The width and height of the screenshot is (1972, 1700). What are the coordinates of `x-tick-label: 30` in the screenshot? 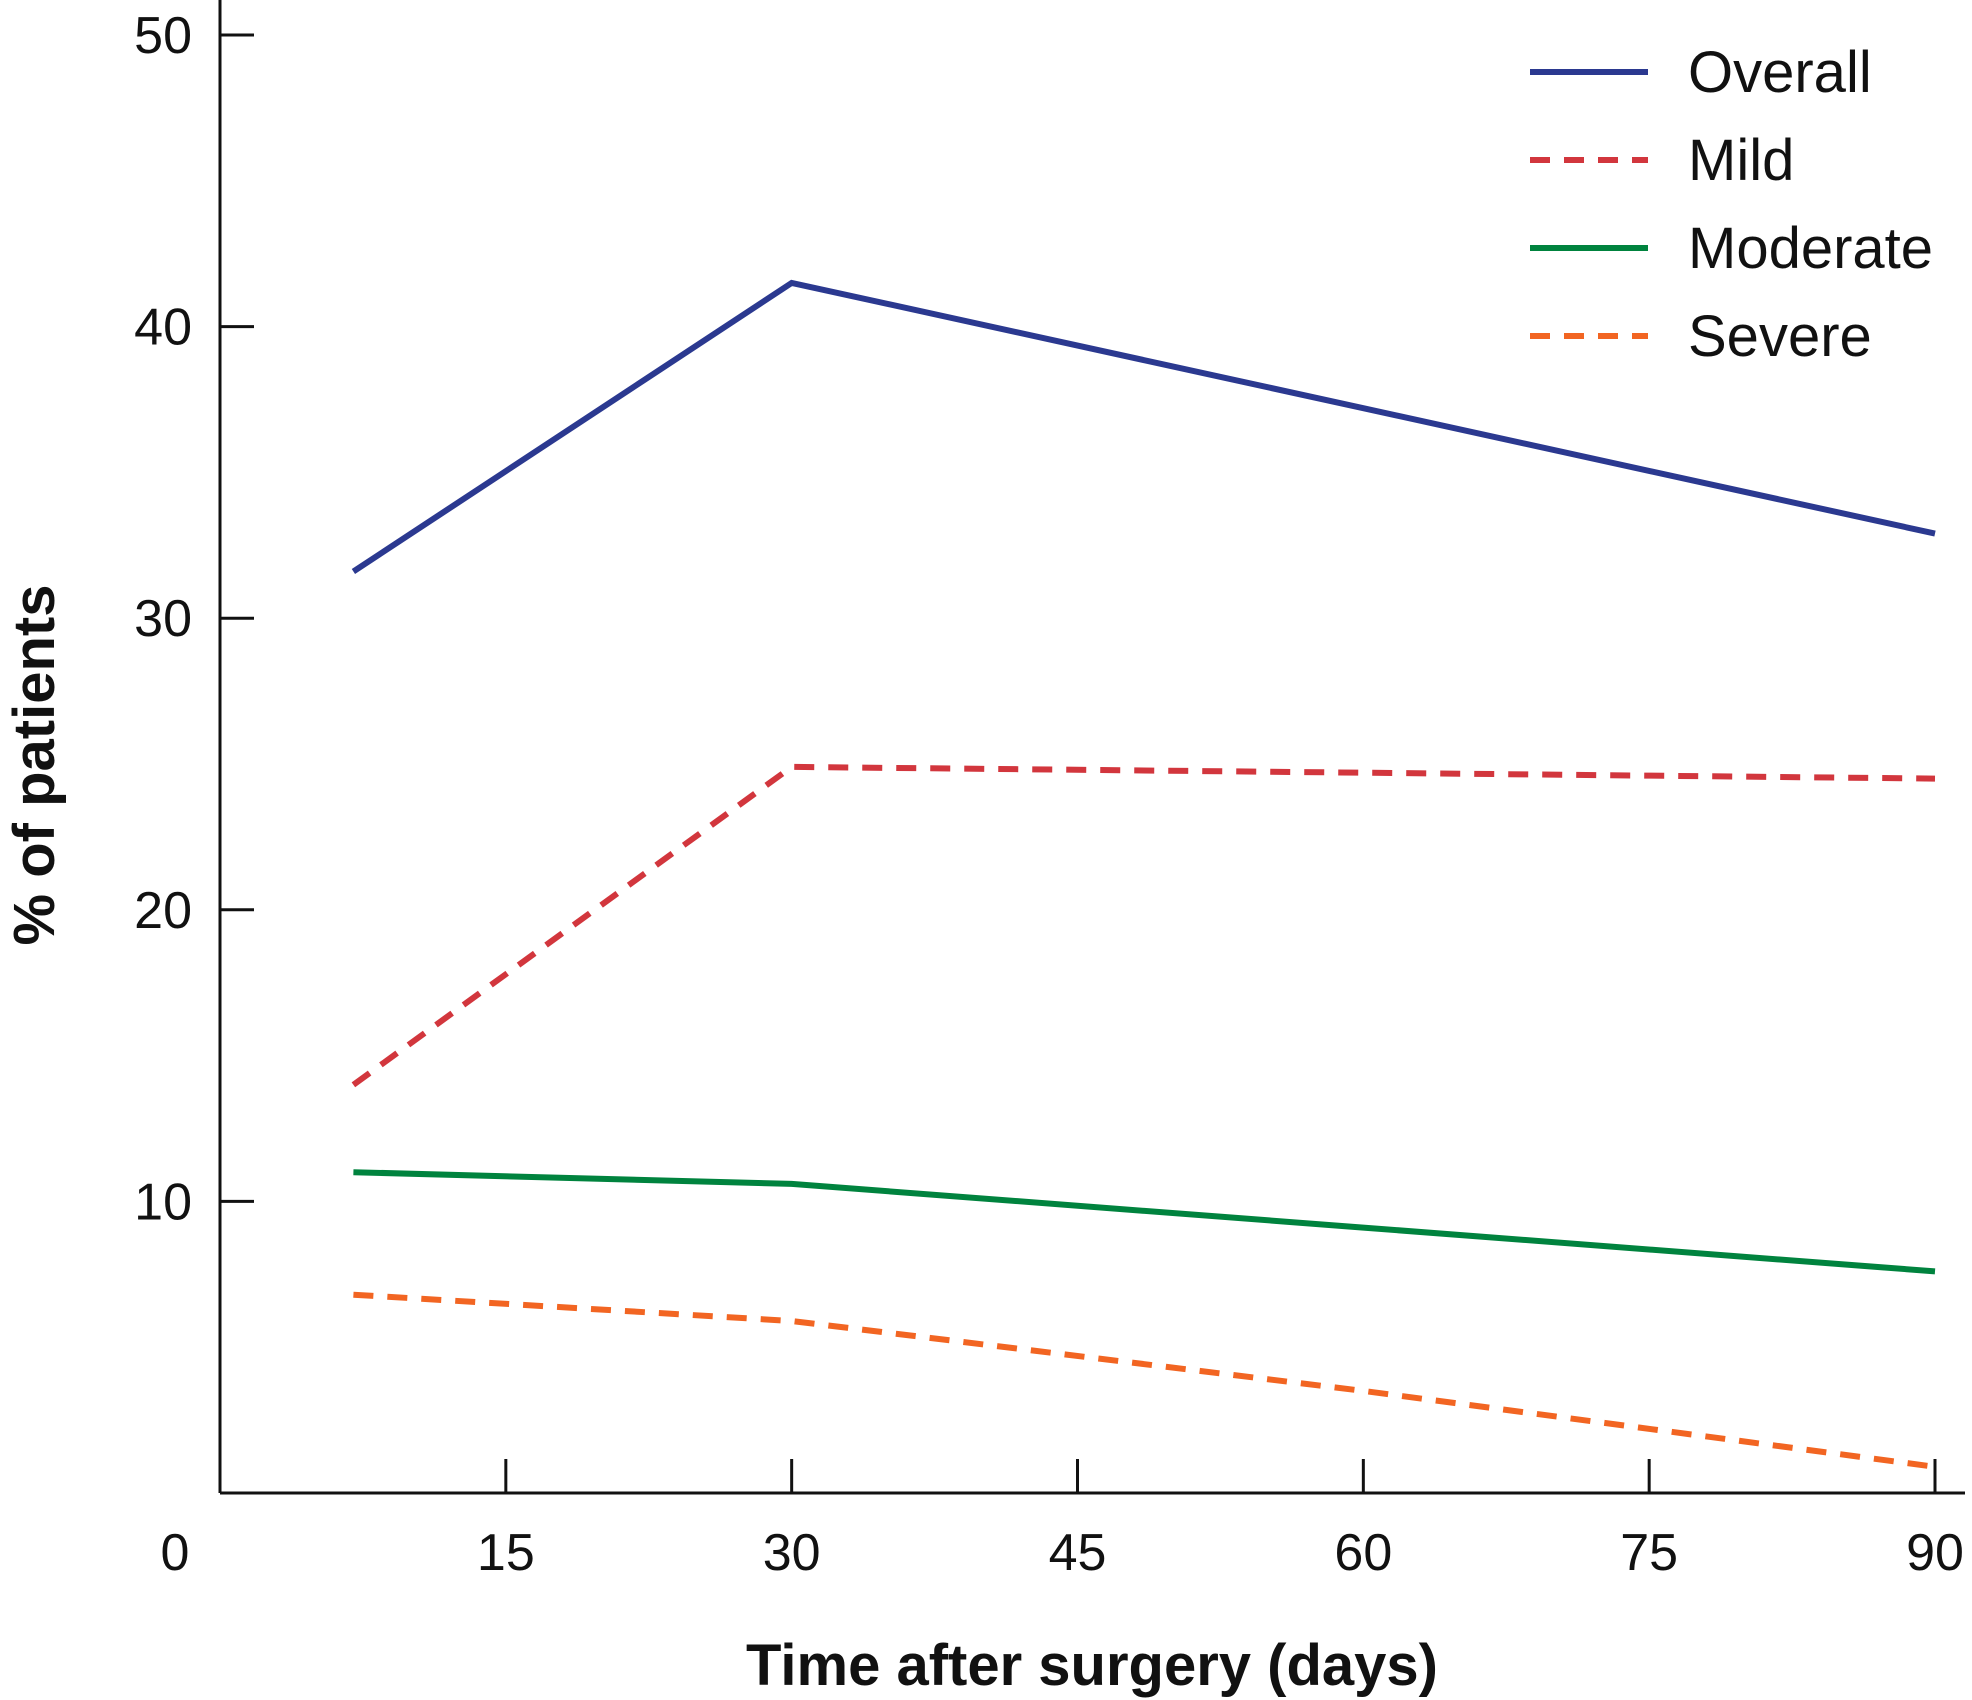 It's located at (792, 1553).